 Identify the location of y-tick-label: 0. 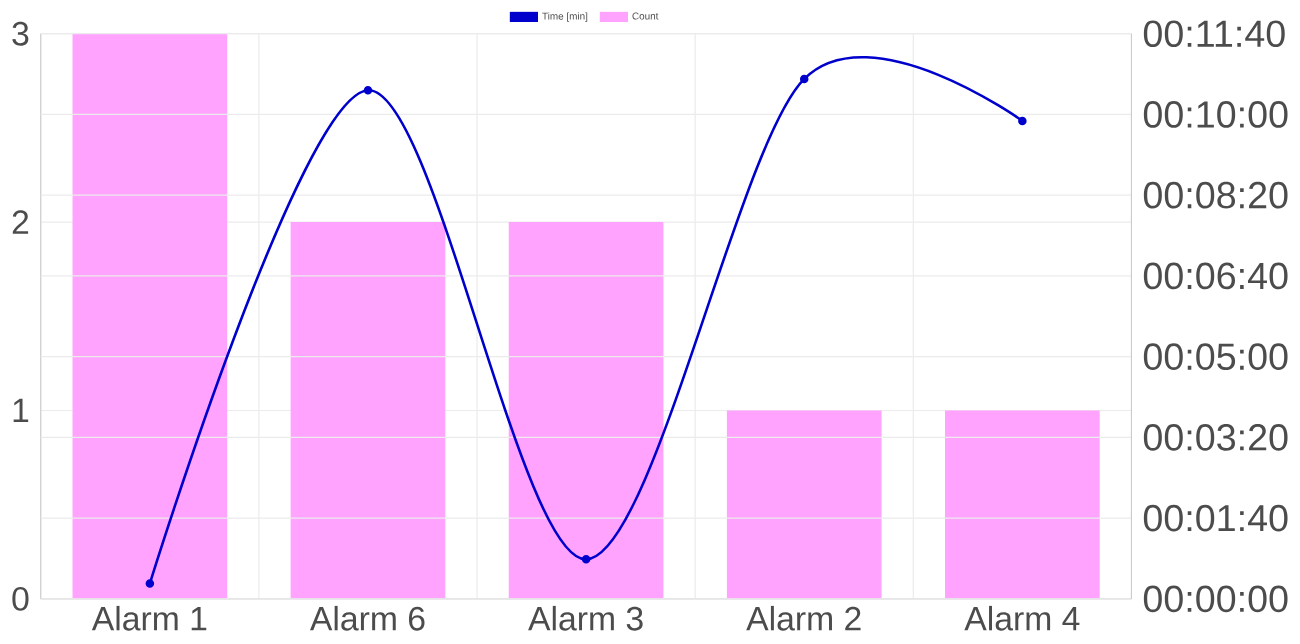
(20, 598).